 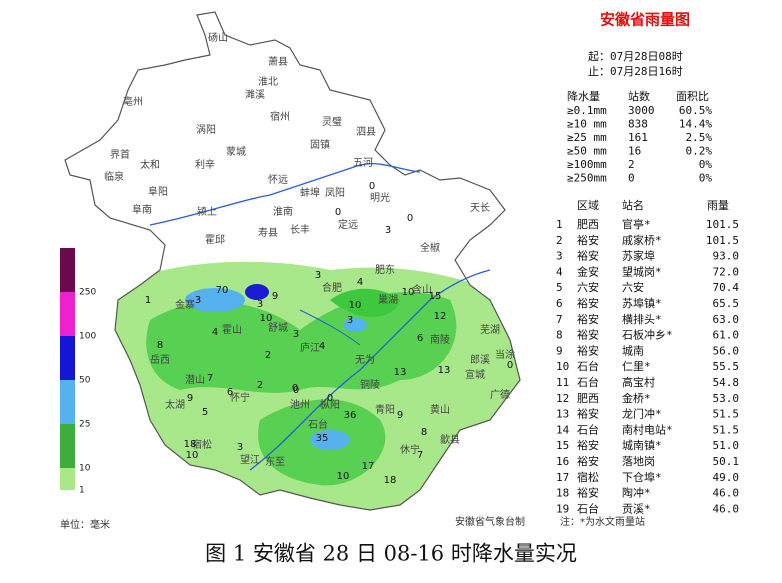 I want to click on ranking-cell: 望城岗*, so click(x=642, y=271).